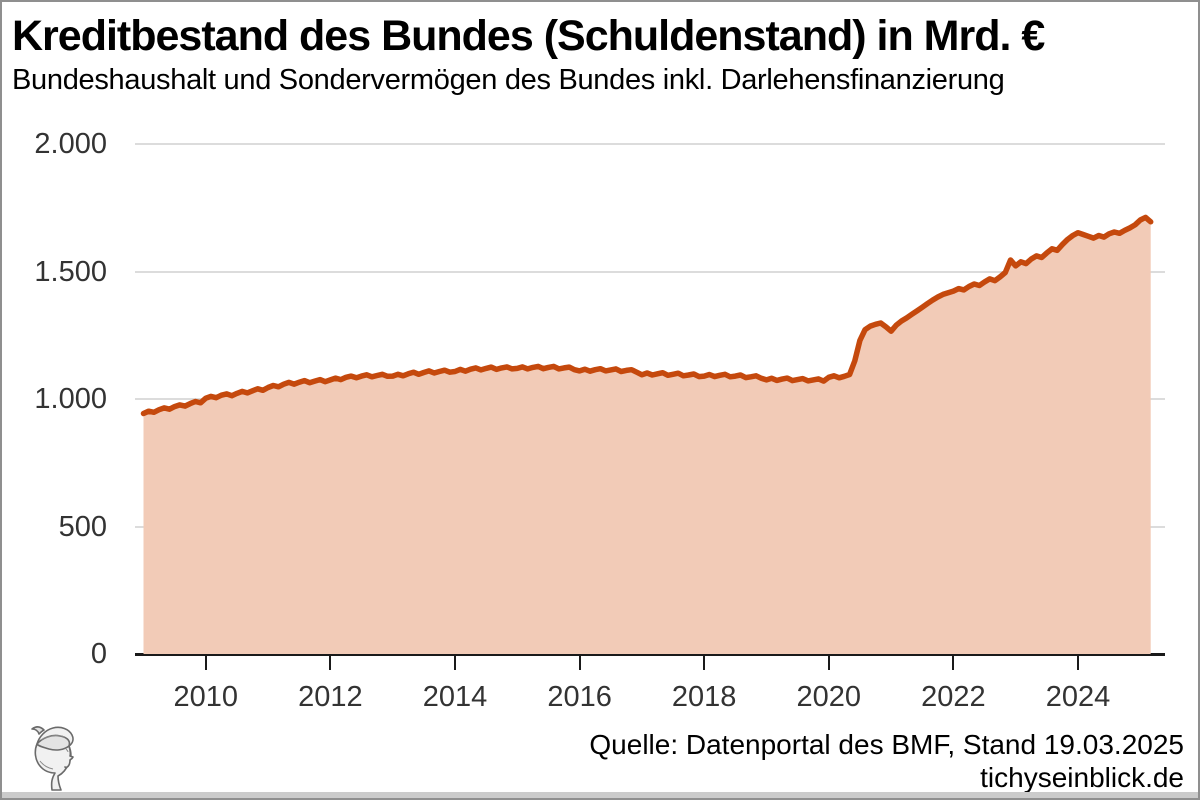  I want to click on x-axis-tick-2022, so click(953, 663).